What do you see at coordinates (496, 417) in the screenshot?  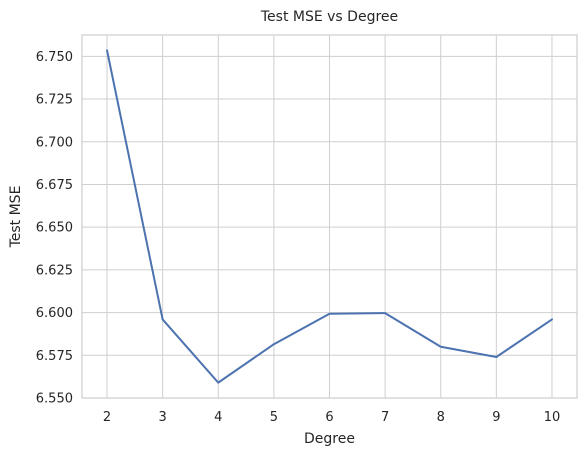 I see `x-tick-label: 9` at bounding box center [496, 417].